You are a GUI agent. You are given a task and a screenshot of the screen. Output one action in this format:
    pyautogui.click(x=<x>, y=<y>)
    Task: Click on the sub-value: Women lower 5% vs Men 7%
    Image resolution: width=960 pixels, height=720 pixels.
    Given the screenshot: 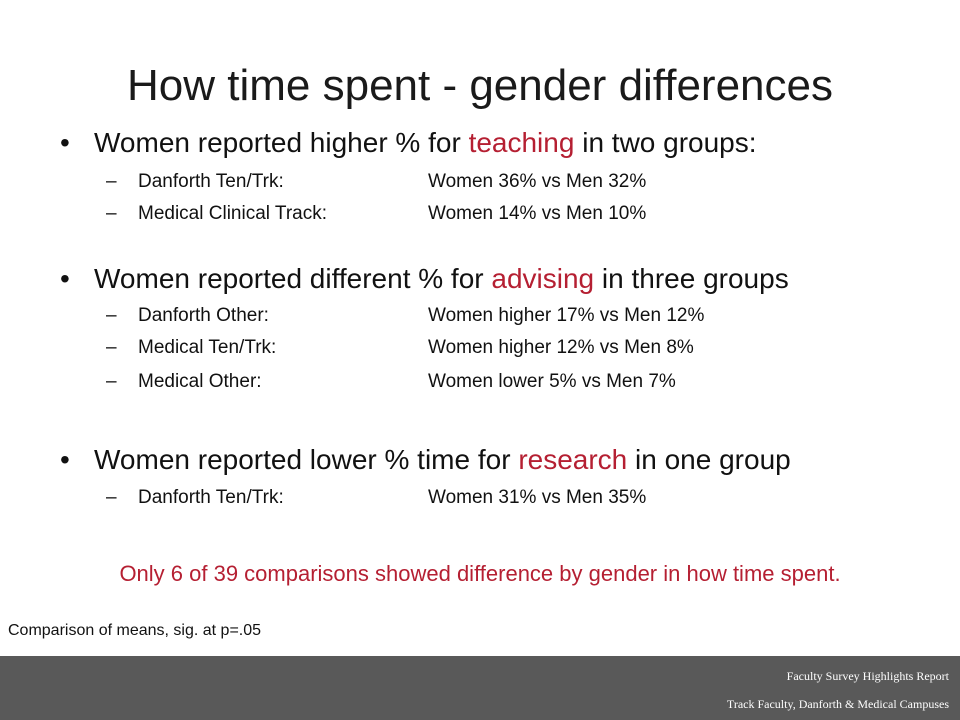 What is the action you would take?
    pyautogui.click(x=552, y=381)
    